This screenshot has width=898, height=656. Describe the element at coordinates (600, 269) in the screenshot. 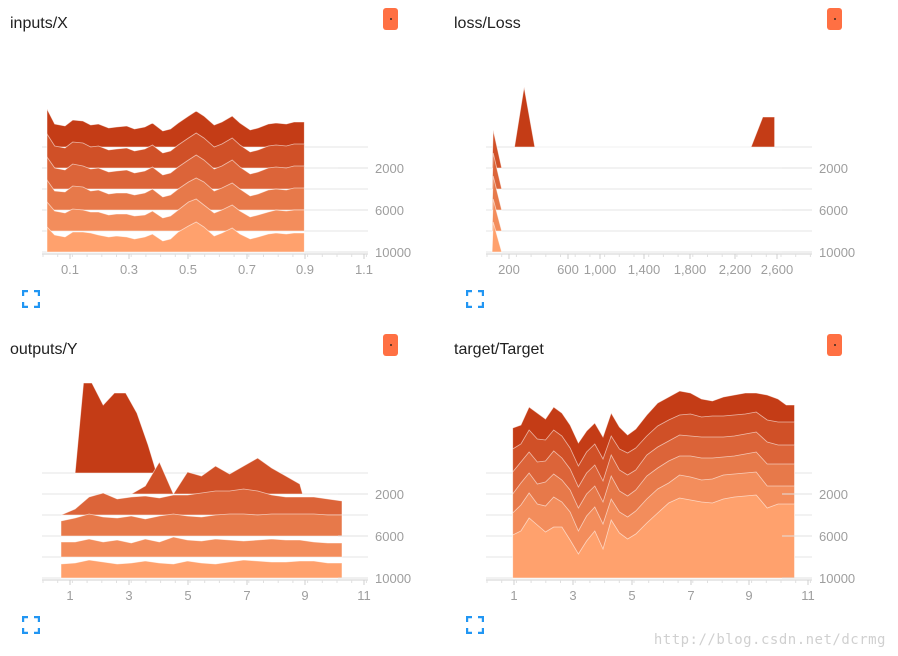

I see `x-tick-label: 1,000` at that location.